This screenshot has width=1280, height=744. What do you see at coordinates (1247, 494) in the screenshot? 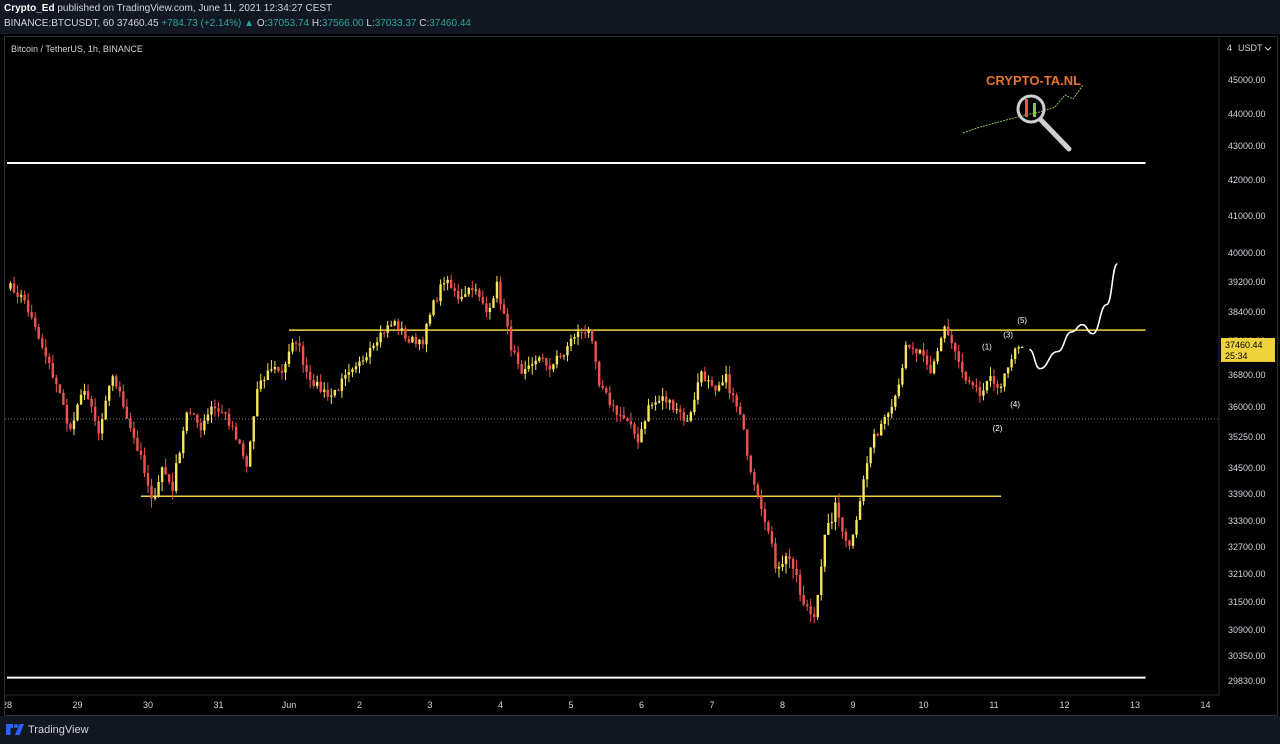
I see `price-tick-label: 33900.00` at bounding box center [1247, 494].